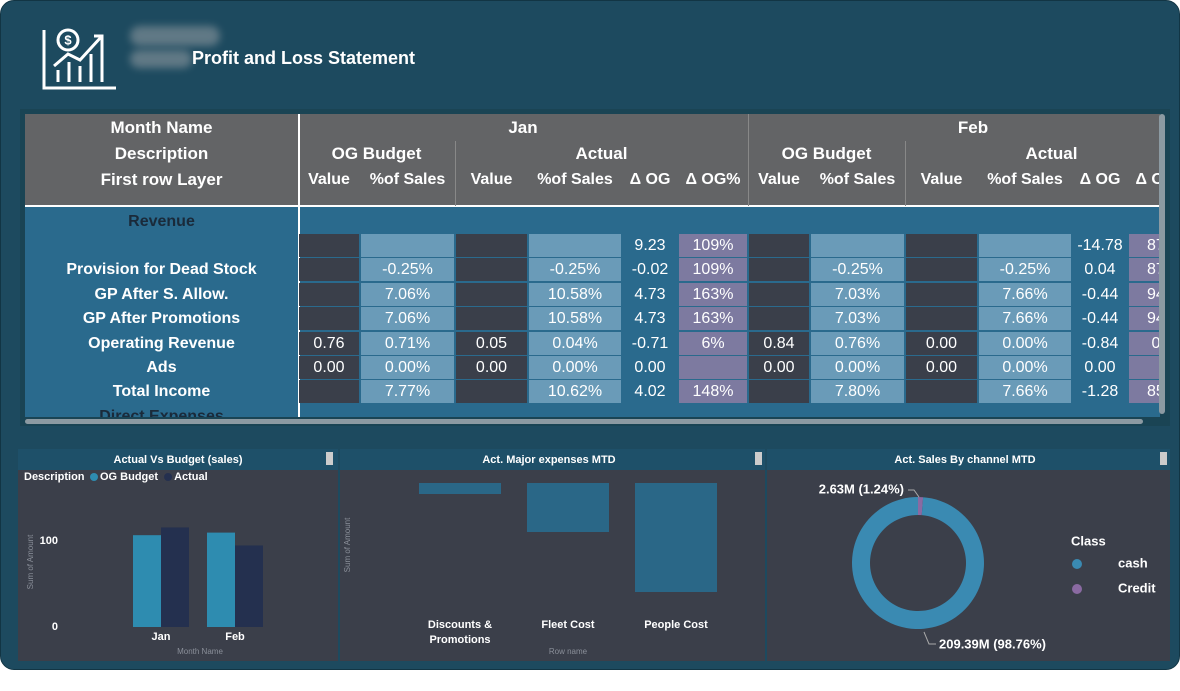 The width and height of the screenshot is (1180, 691). What do you see at coordinates (79, 59) in the screenshot?
I see `finance-icon: $` at bounding box center [79, 59].